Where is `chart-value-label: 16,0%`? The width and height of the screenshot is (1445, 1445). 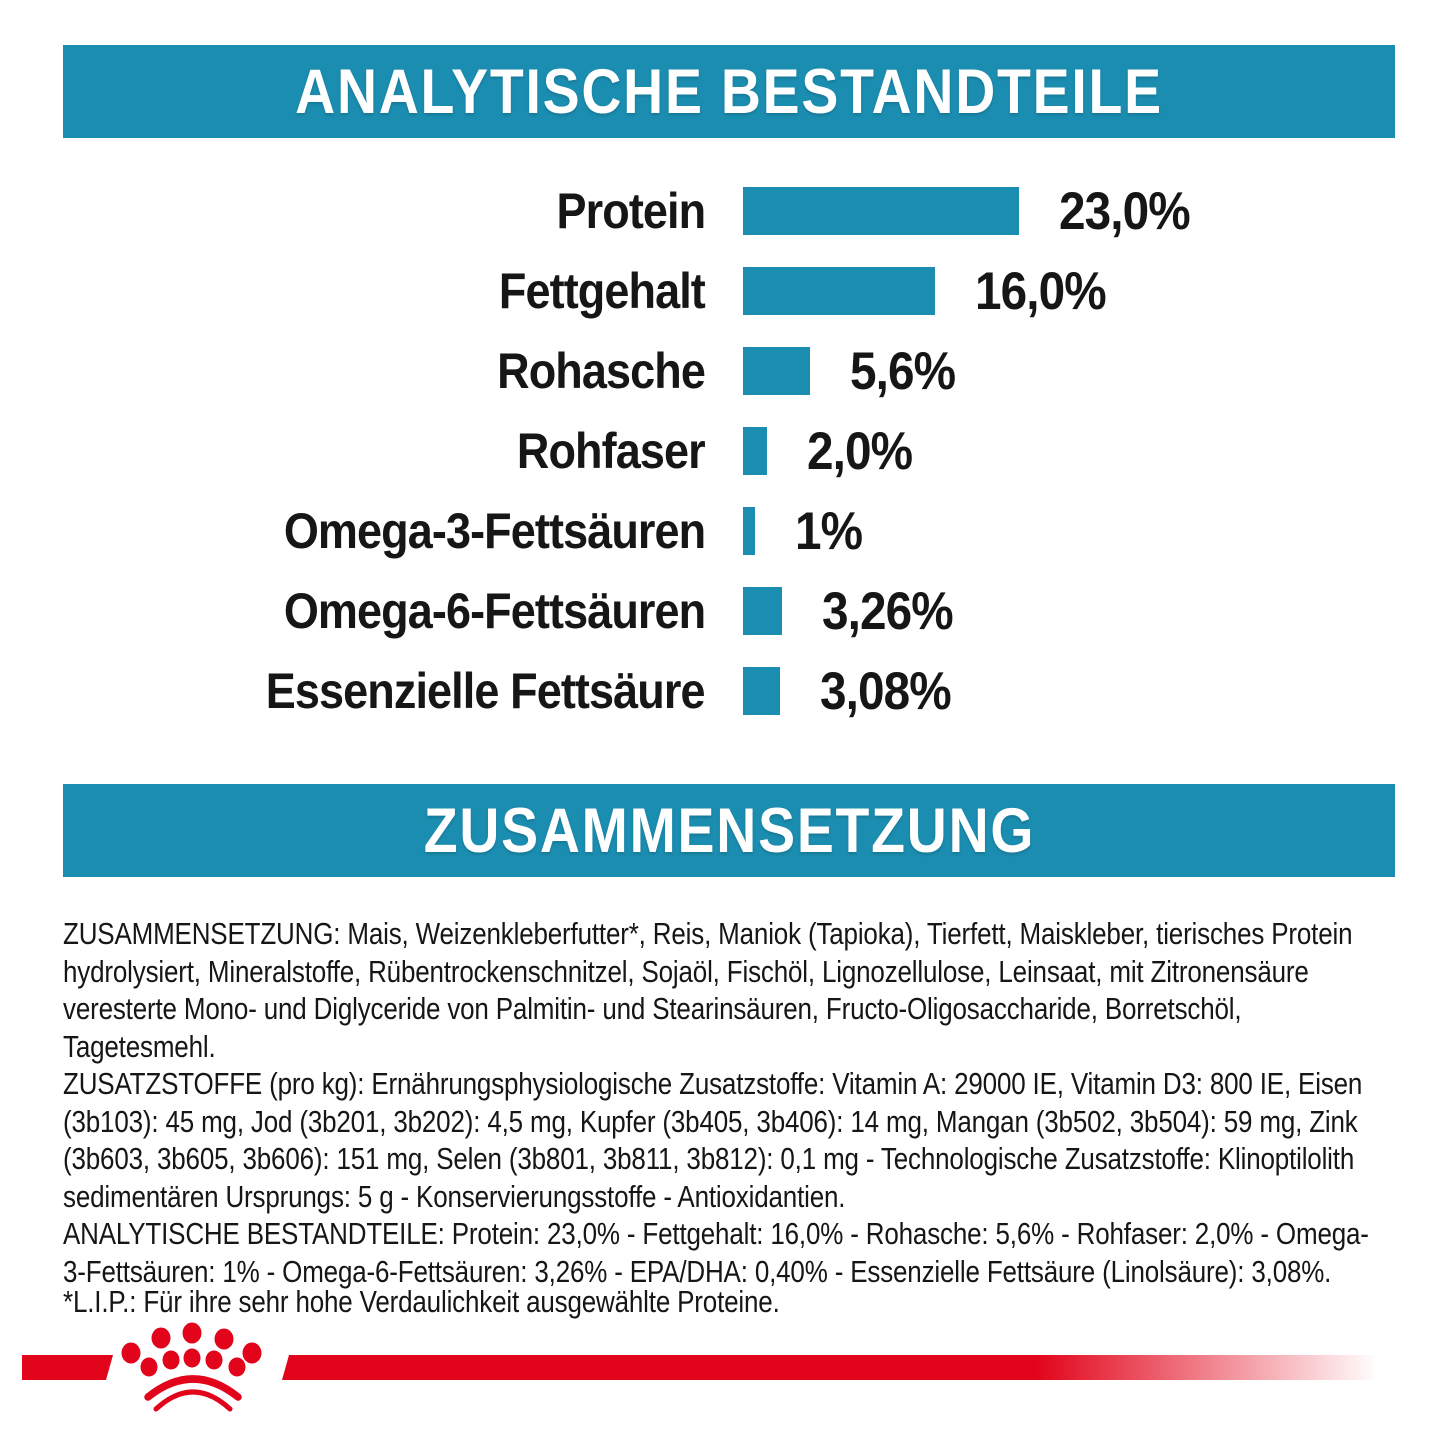
chart-value-label: 16,0% is located at coordinates (1041, 291).